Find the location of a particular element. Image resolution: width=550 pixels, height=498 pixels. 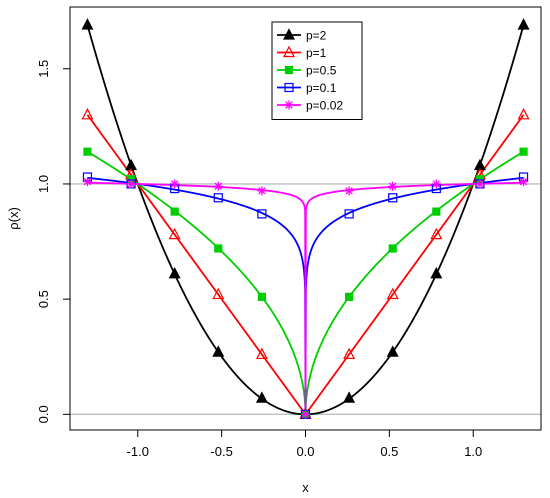

legend-item: p=1 is located at coordinates (302, 52).